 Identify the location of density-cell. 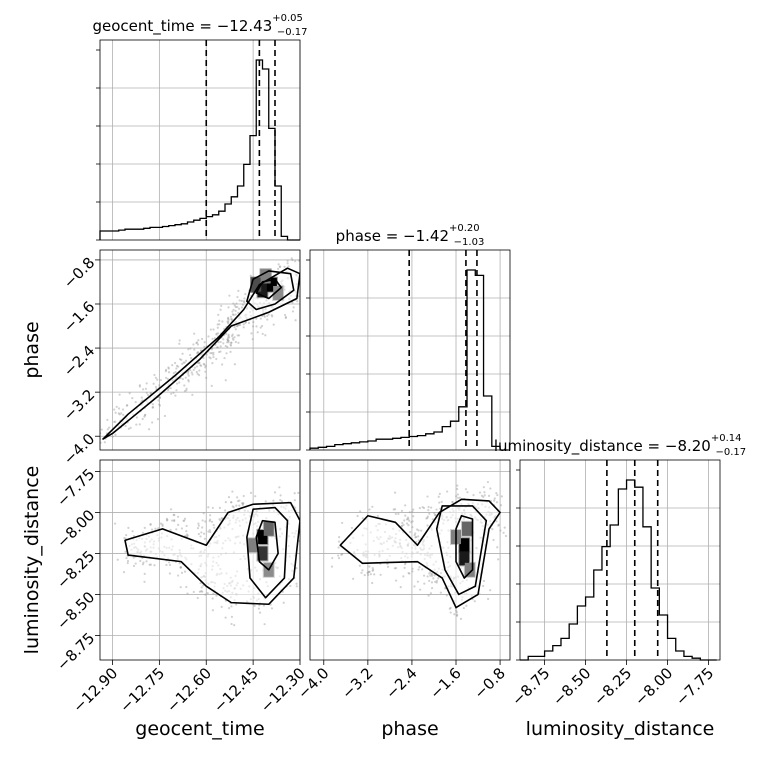
(271, 284).